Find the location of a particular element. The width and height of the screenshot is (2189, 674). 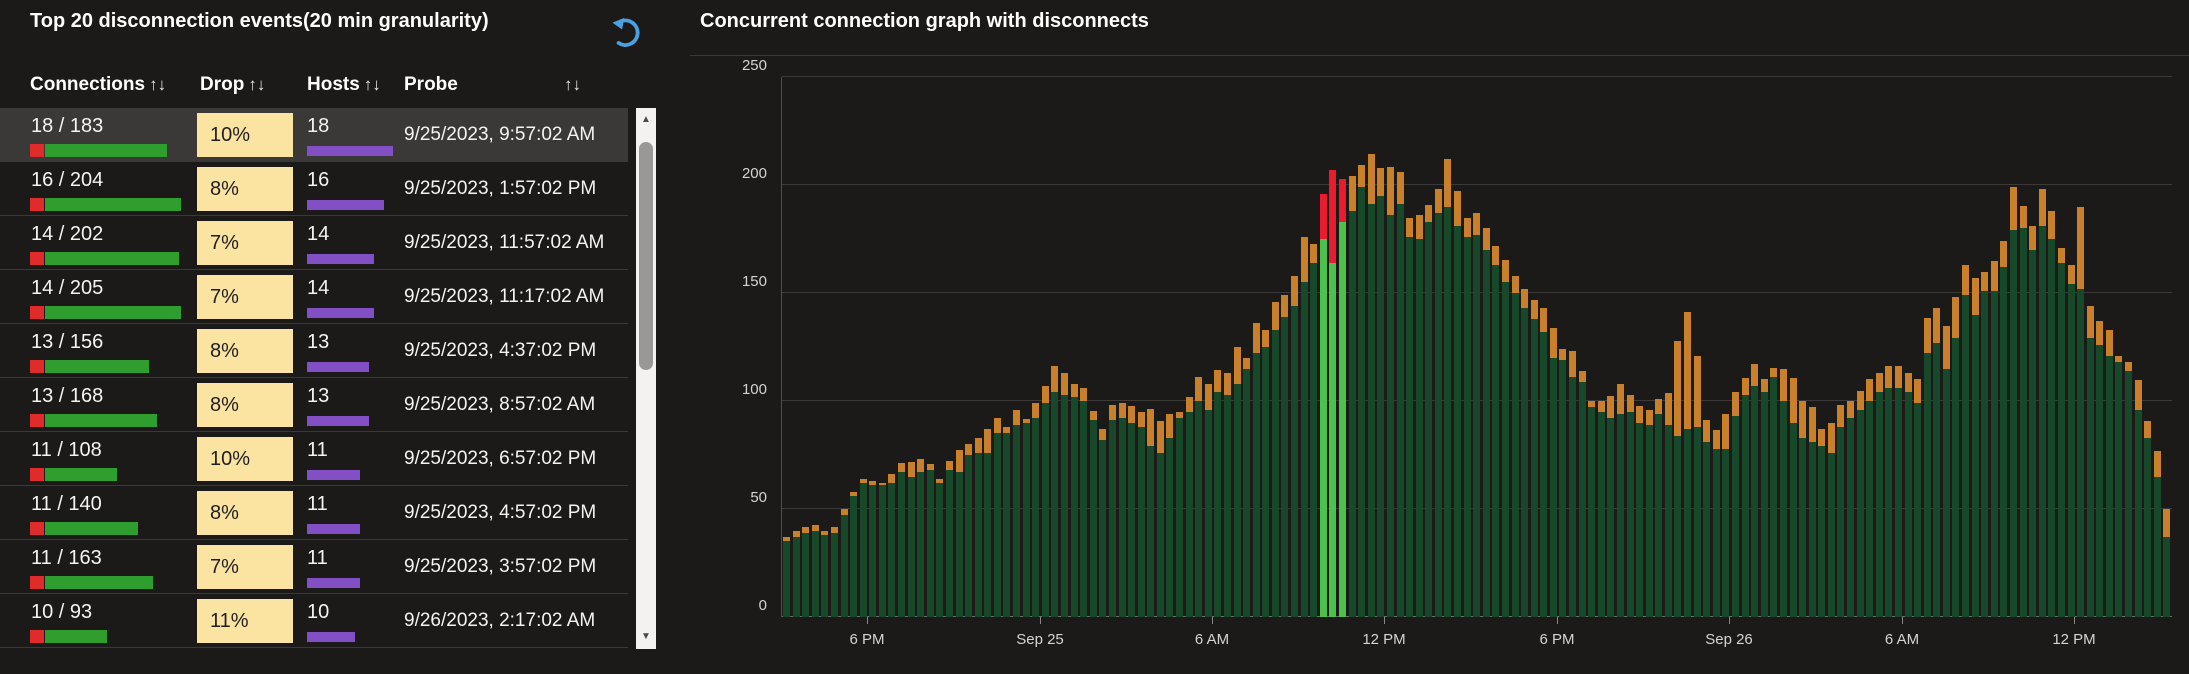

table-row: 14 / 202 7% 14 9/25/2023, 11:57:02 AM is located at coordinates (314, 243).